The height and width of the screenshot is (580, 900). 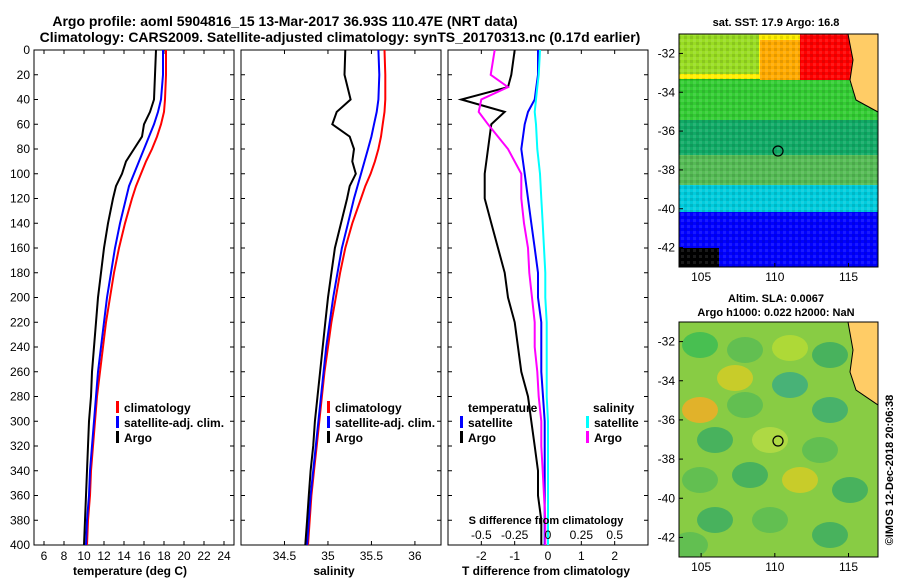 I want to click on series-line-temperature-satellite, so click(x=533, y=297).